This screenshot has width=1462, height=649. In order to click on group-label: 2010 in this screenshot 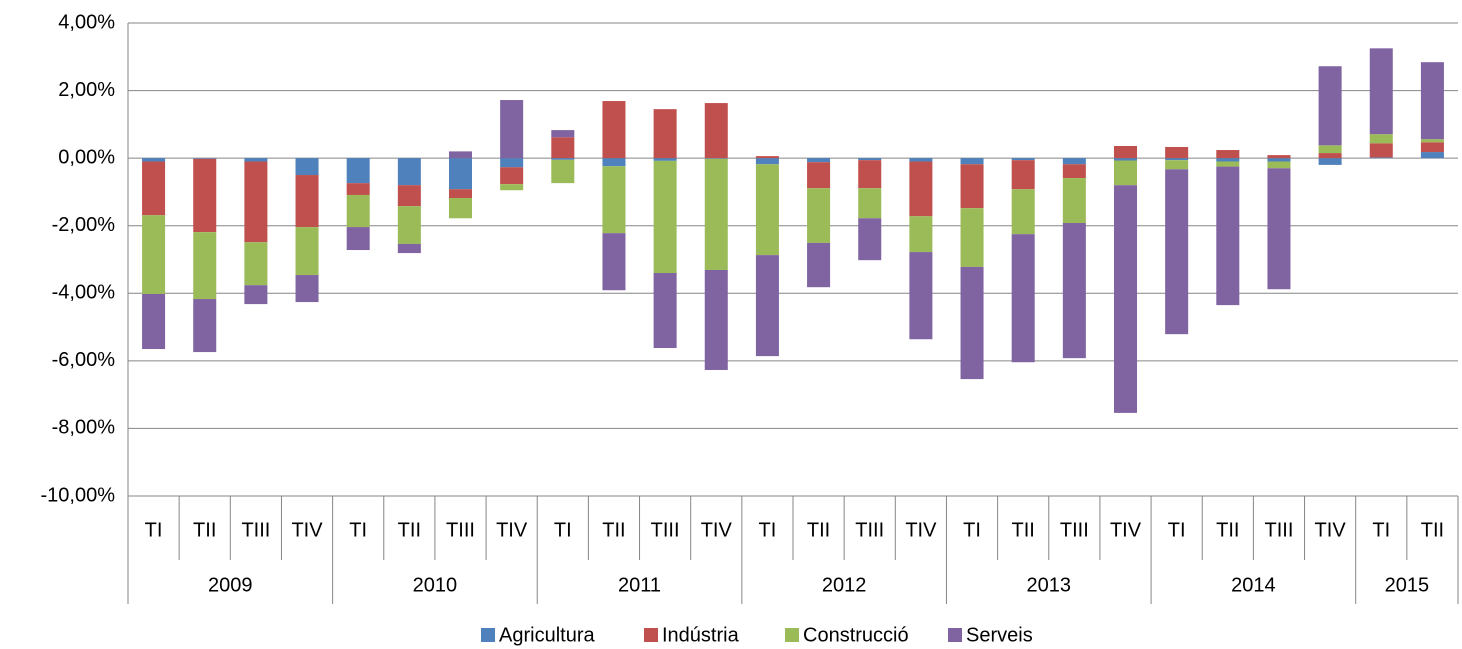, I will do `click(435, 585)`.